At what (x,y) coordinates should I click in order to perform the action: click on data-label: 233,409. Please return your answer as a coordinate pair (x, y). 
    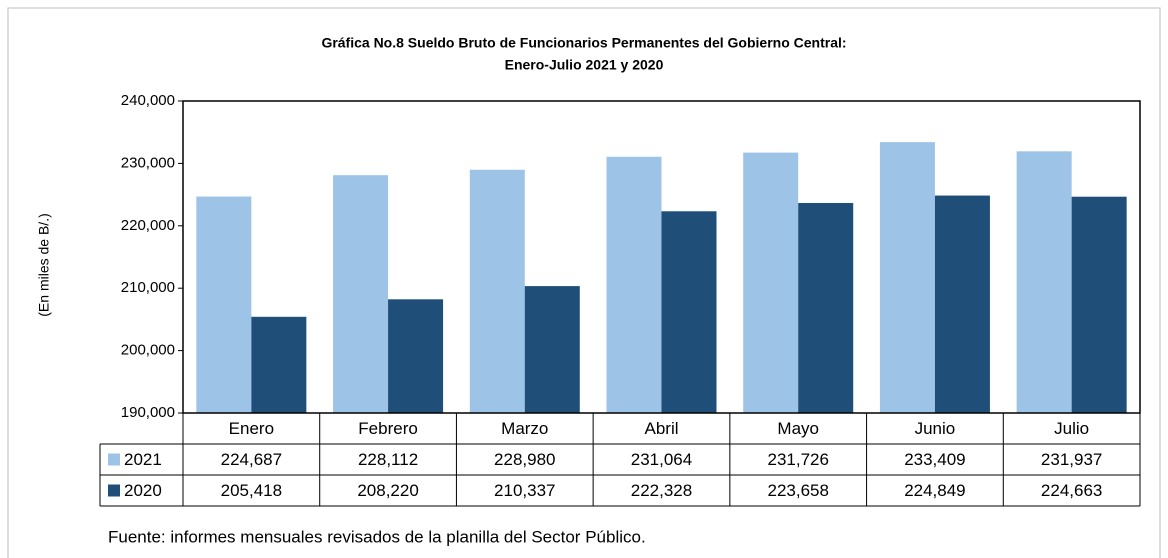
    Looking at the image, I should click on (934, 459).